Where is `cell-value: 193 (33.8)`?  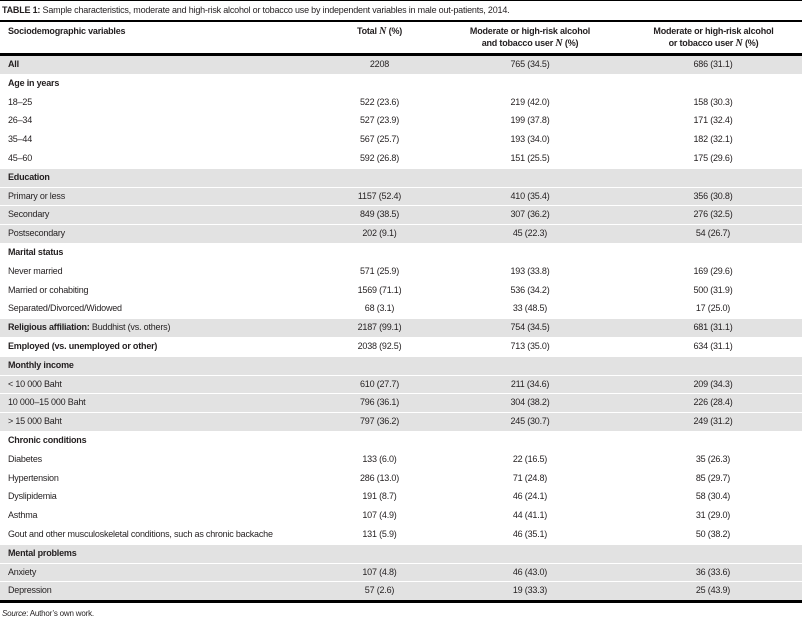 cell-value: 193 (33.8) is located at coordinates (530, 270).